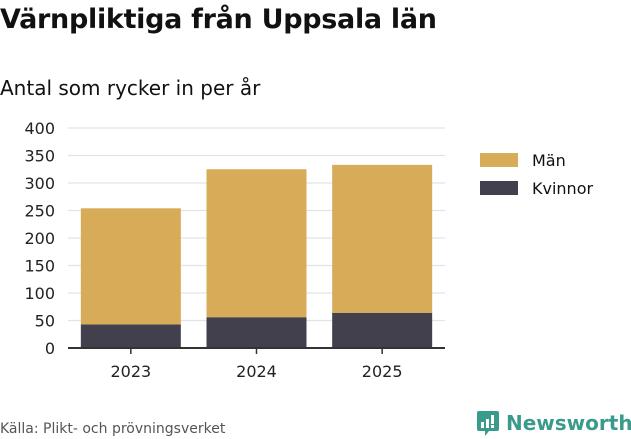  I want to click on y-tick-label: 350, so click(39, 156).